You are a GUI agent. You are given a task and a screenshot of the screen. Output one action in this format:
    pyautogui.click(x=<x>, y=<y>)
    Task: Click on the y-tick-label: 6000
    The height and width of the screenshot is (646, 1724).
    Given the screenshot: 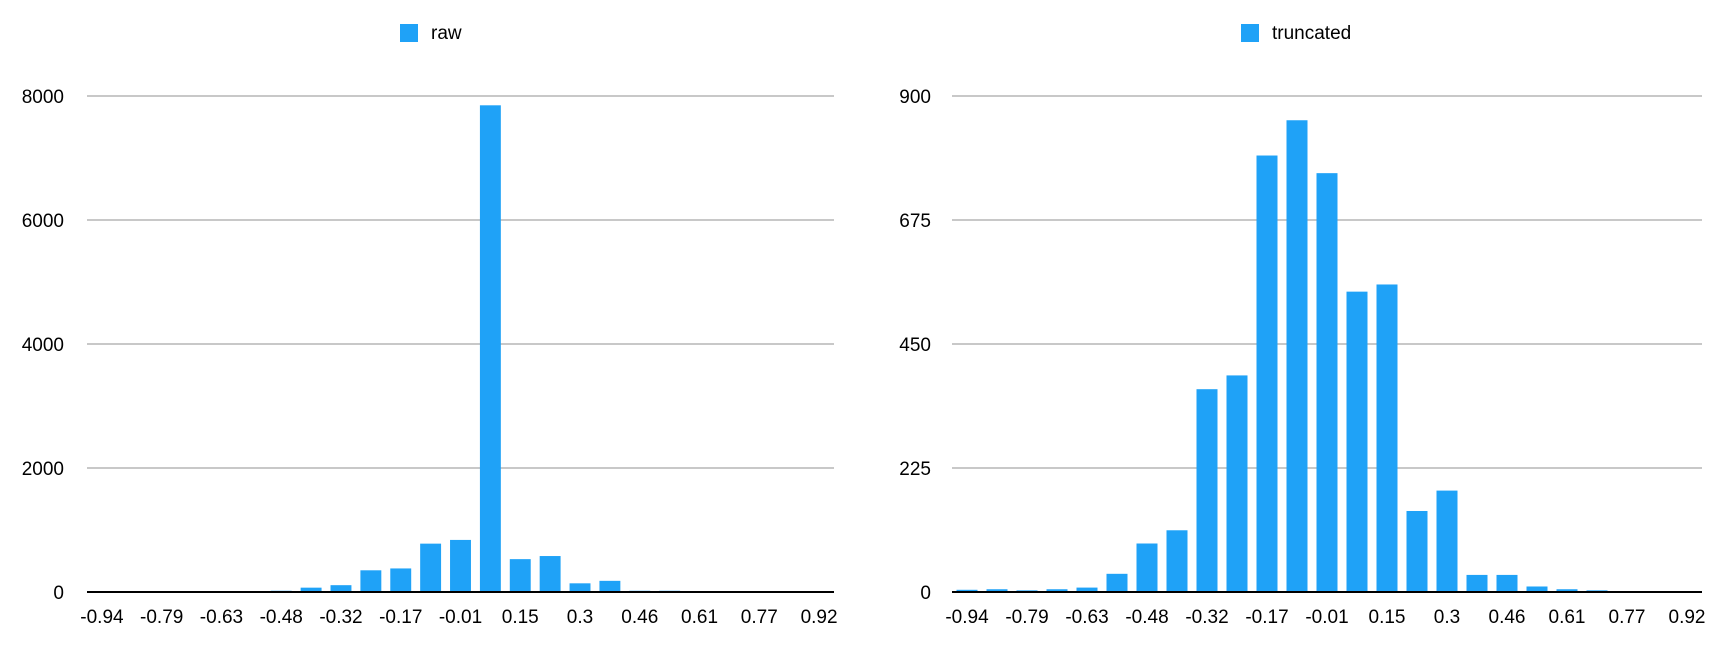 What is the action you would take?
    pyautogui.click(x=43, y=221)
    